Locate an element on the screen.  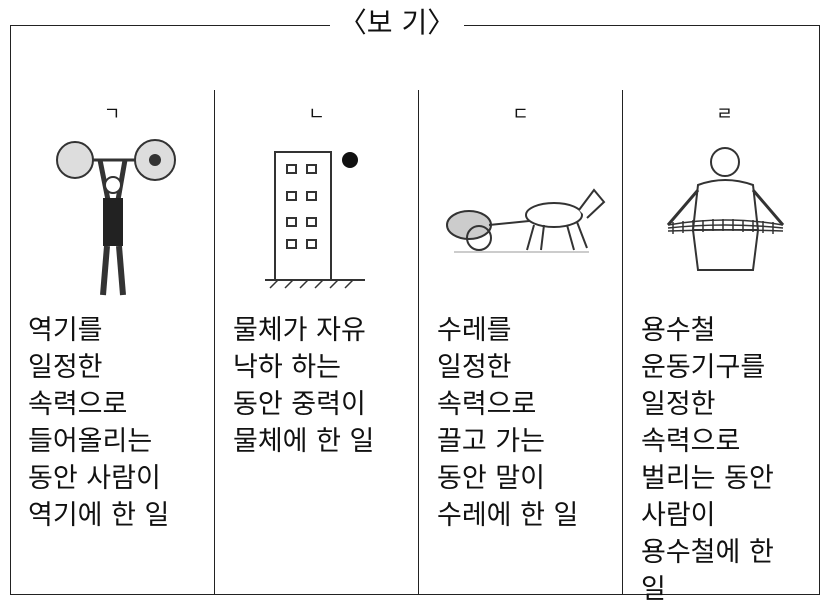
column-label: ㄴ is located at coordinates (316, 114).